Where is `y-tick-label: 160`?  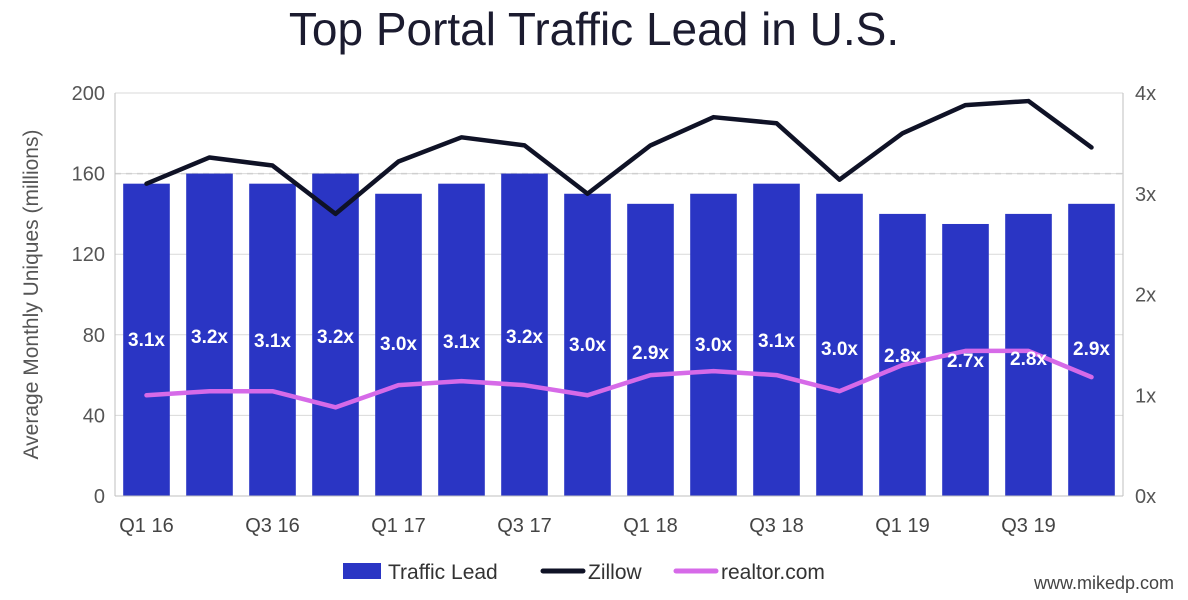
y-tick-label: 160 is located at coordinates (88, 175).